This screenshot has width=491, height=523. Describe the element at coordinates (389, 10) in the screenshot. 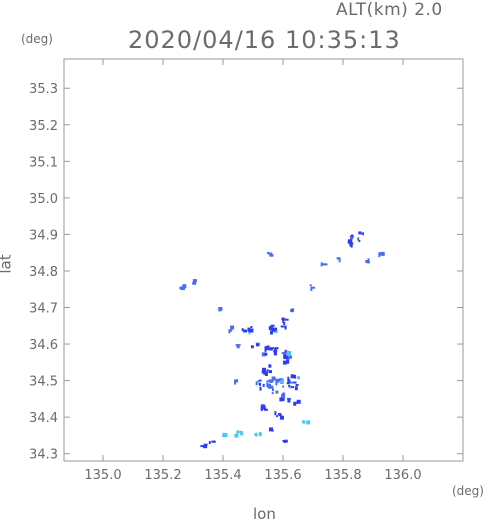

I see `altitude-label: ALT(km) 2.0` at that location.